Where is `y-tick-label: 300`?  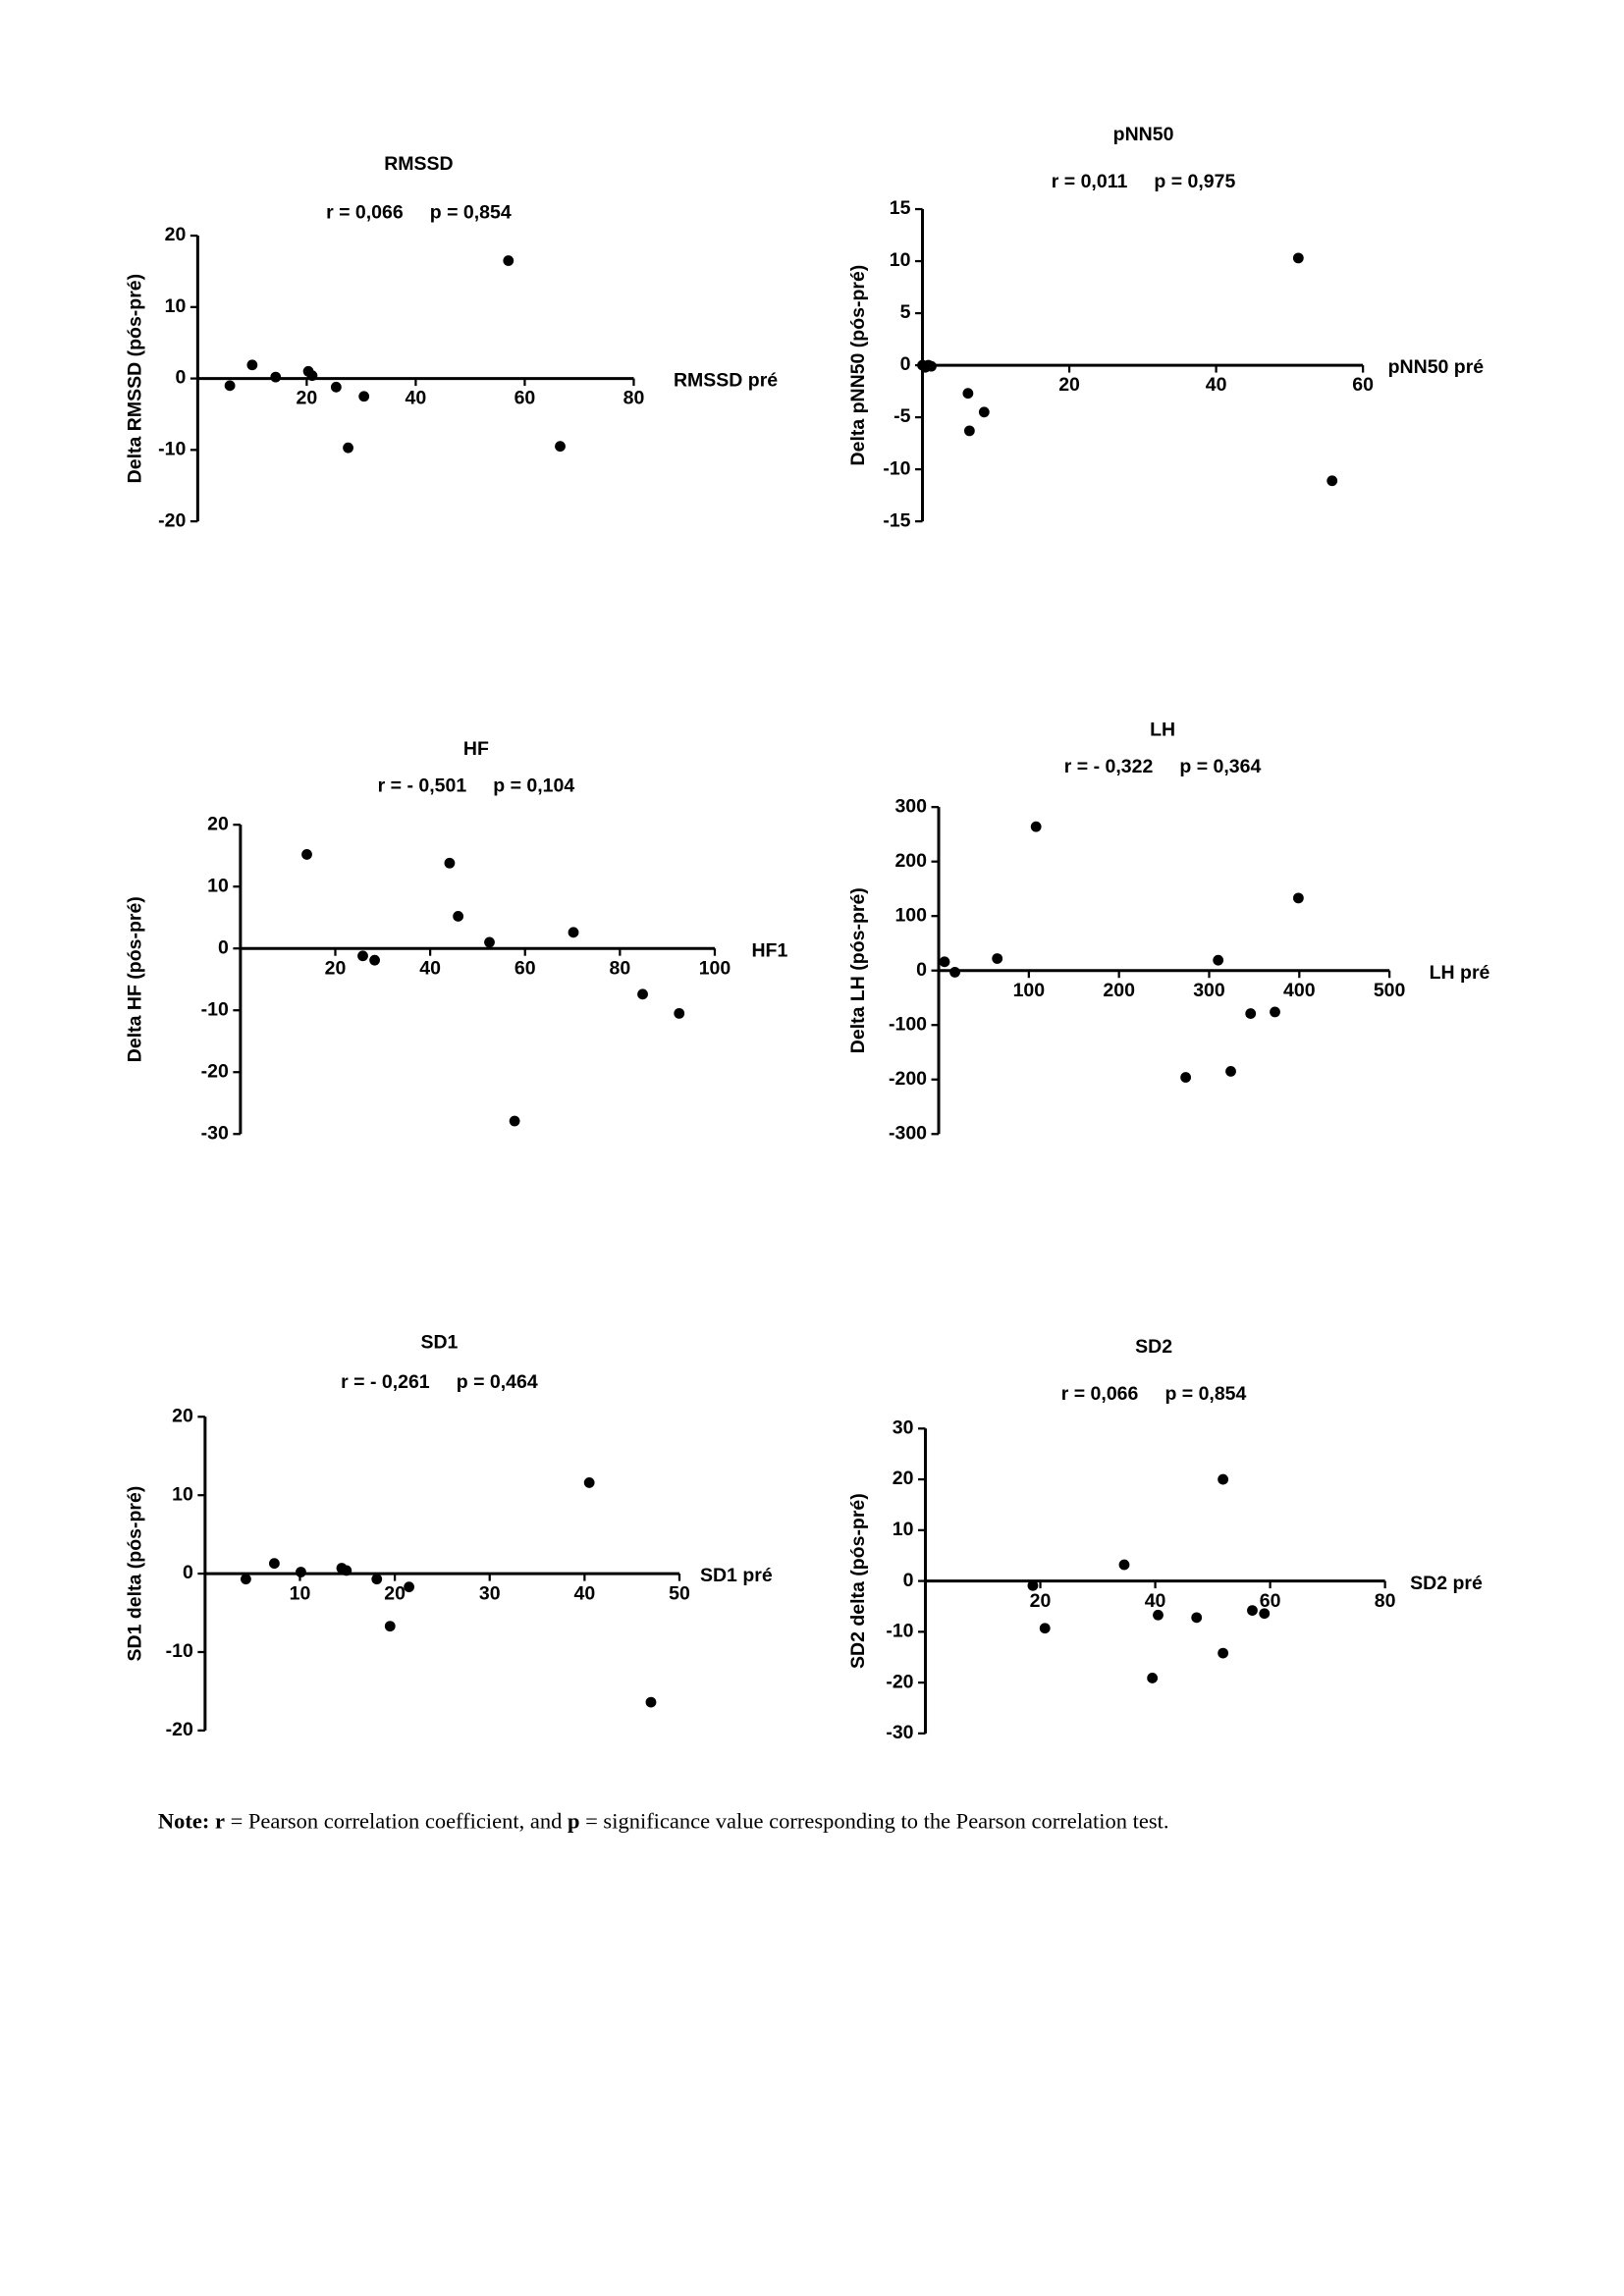 y-tick-label: 300 is located at coordinates (910, 806).